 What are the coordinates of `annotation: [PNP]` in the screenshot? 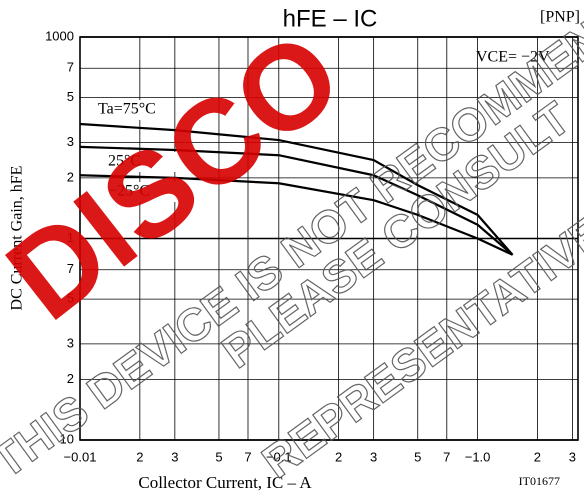 It's located at (560, 17).